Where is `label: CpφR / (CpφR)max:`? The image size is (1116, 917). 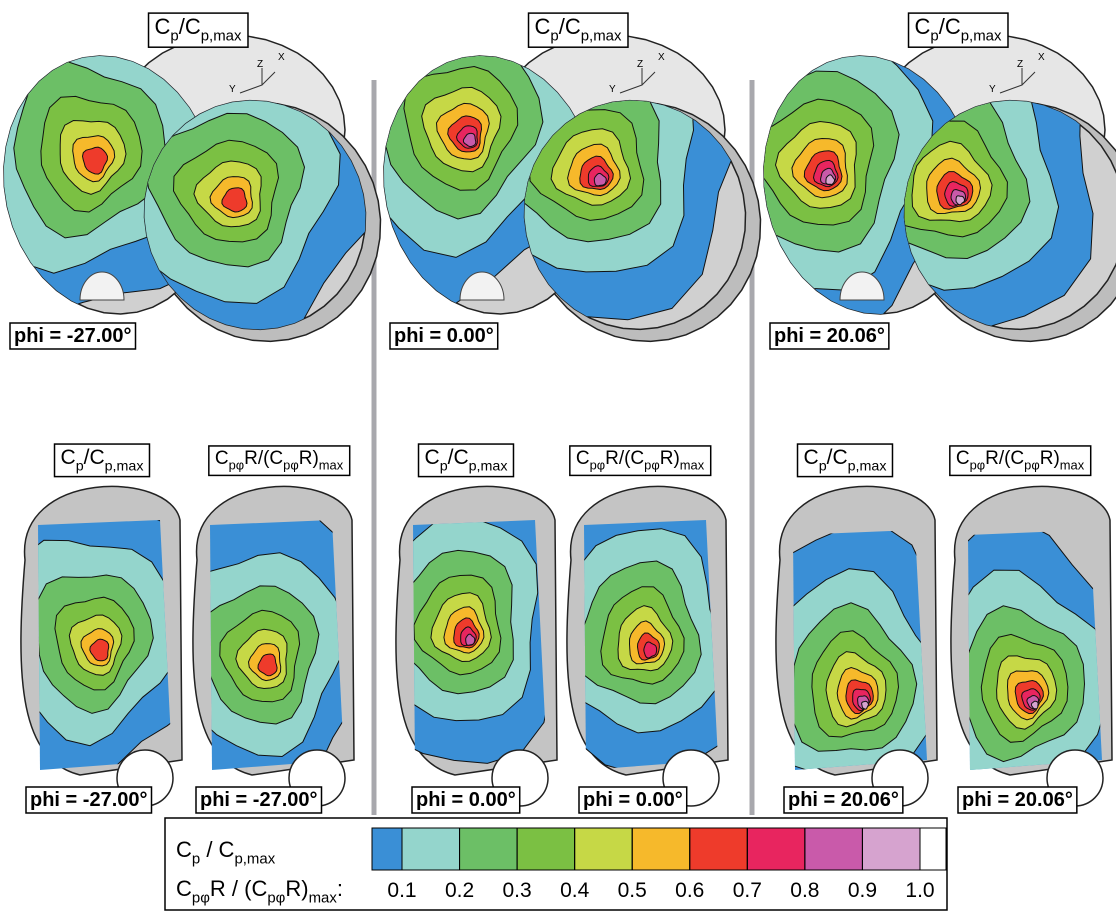 label: CpφR / (CpφR)max: is located at coordinates (259, 891).